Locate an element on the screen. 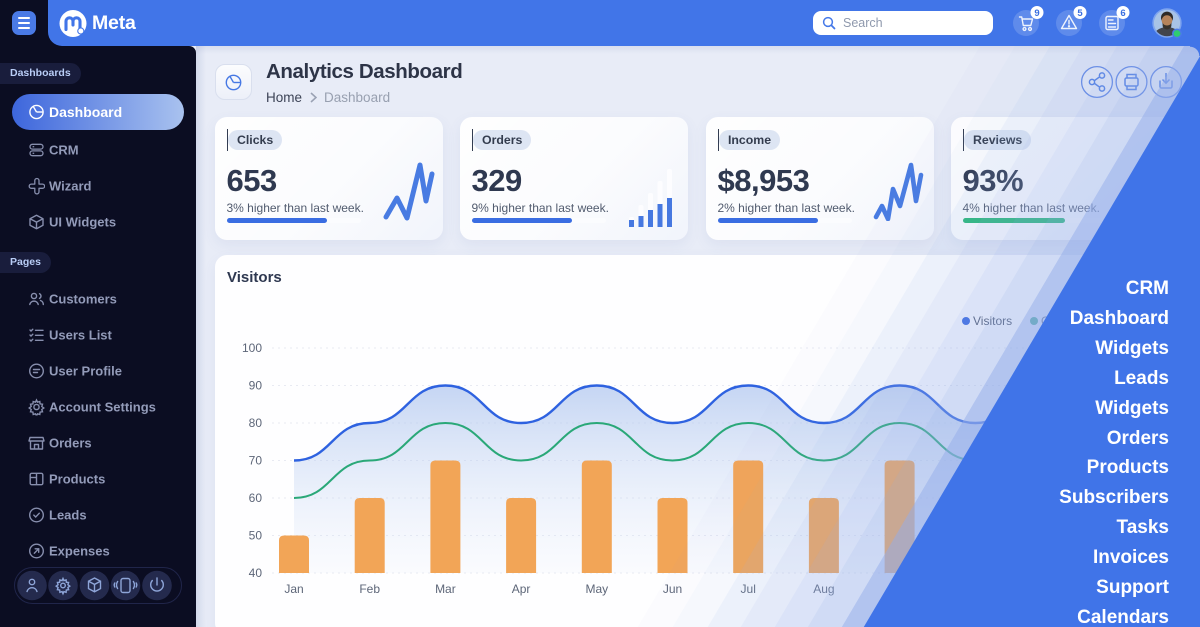 The height and width of the screenshot is (627, 1200). svg-text: 6 is located at coordinates (1122, 13).